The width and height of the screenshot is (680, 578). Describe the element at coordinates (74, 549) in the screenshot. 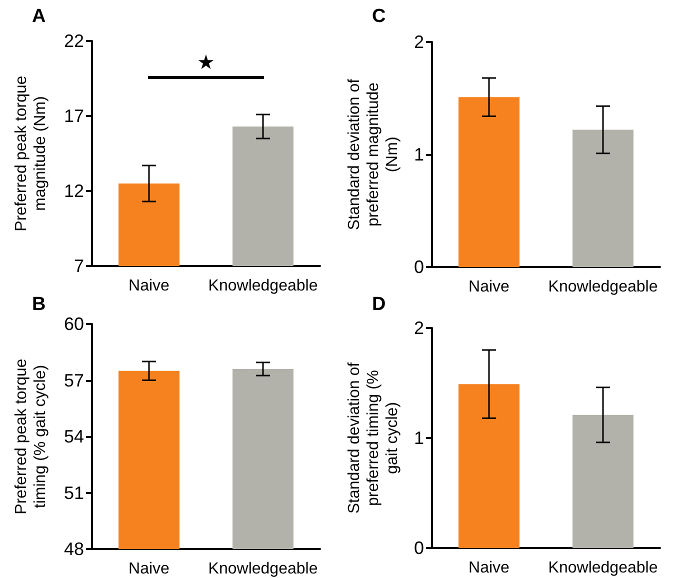

I see `y-tick-label: 48` at that location.